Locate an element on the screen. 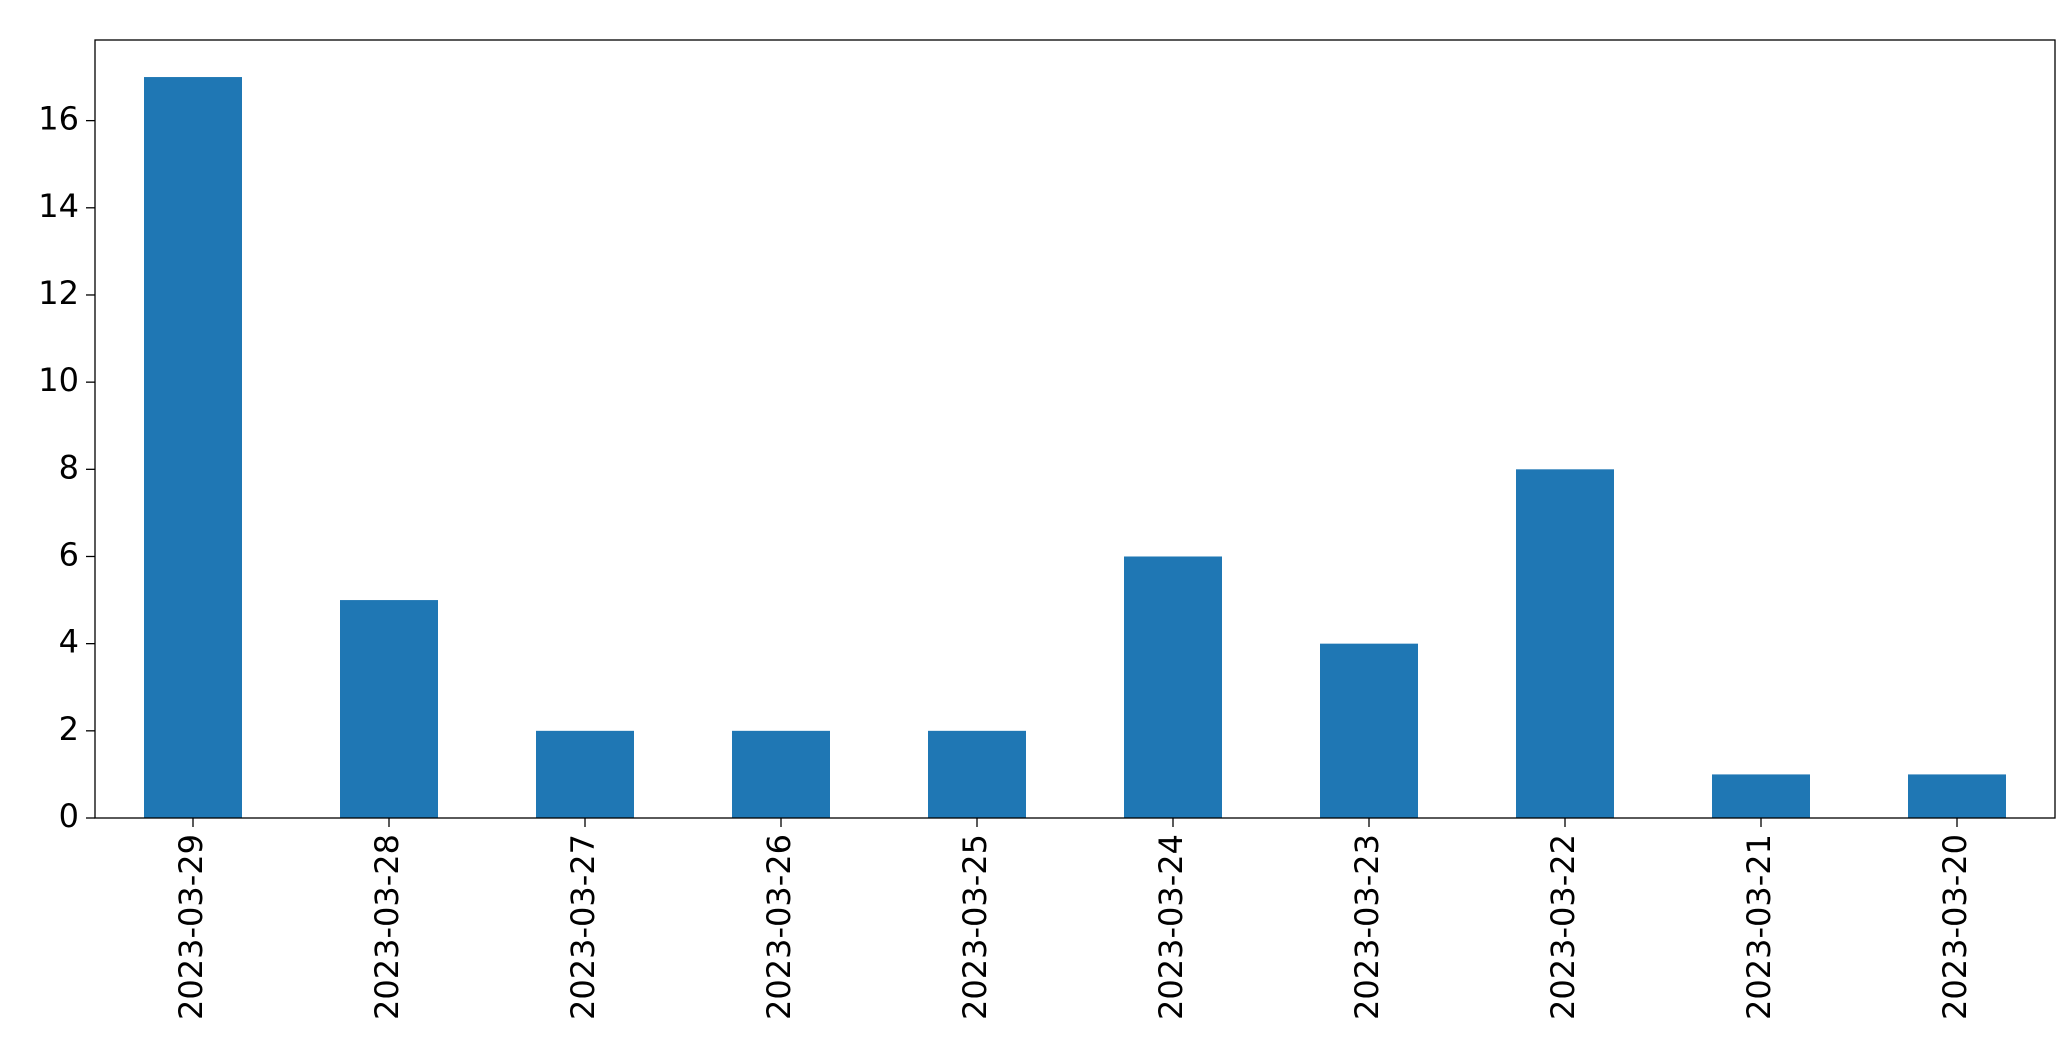 This screenshot has width=2071, height=1061. y-tick-label: 10 is located at coordinates (58, 380).